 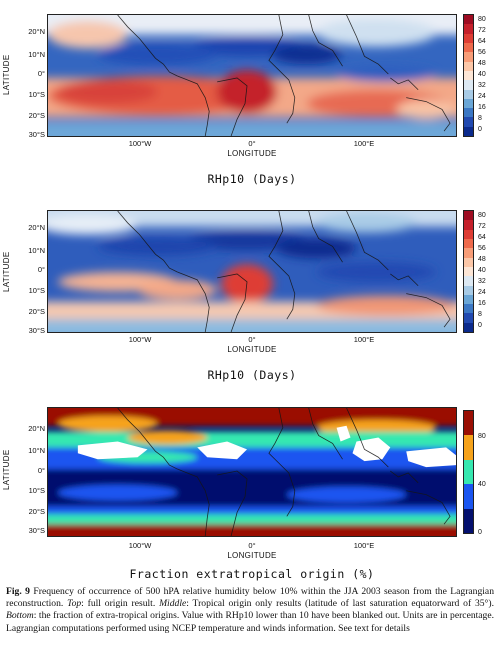 I want to click on top-cb-tick: 8, so click(x=480, y=118).